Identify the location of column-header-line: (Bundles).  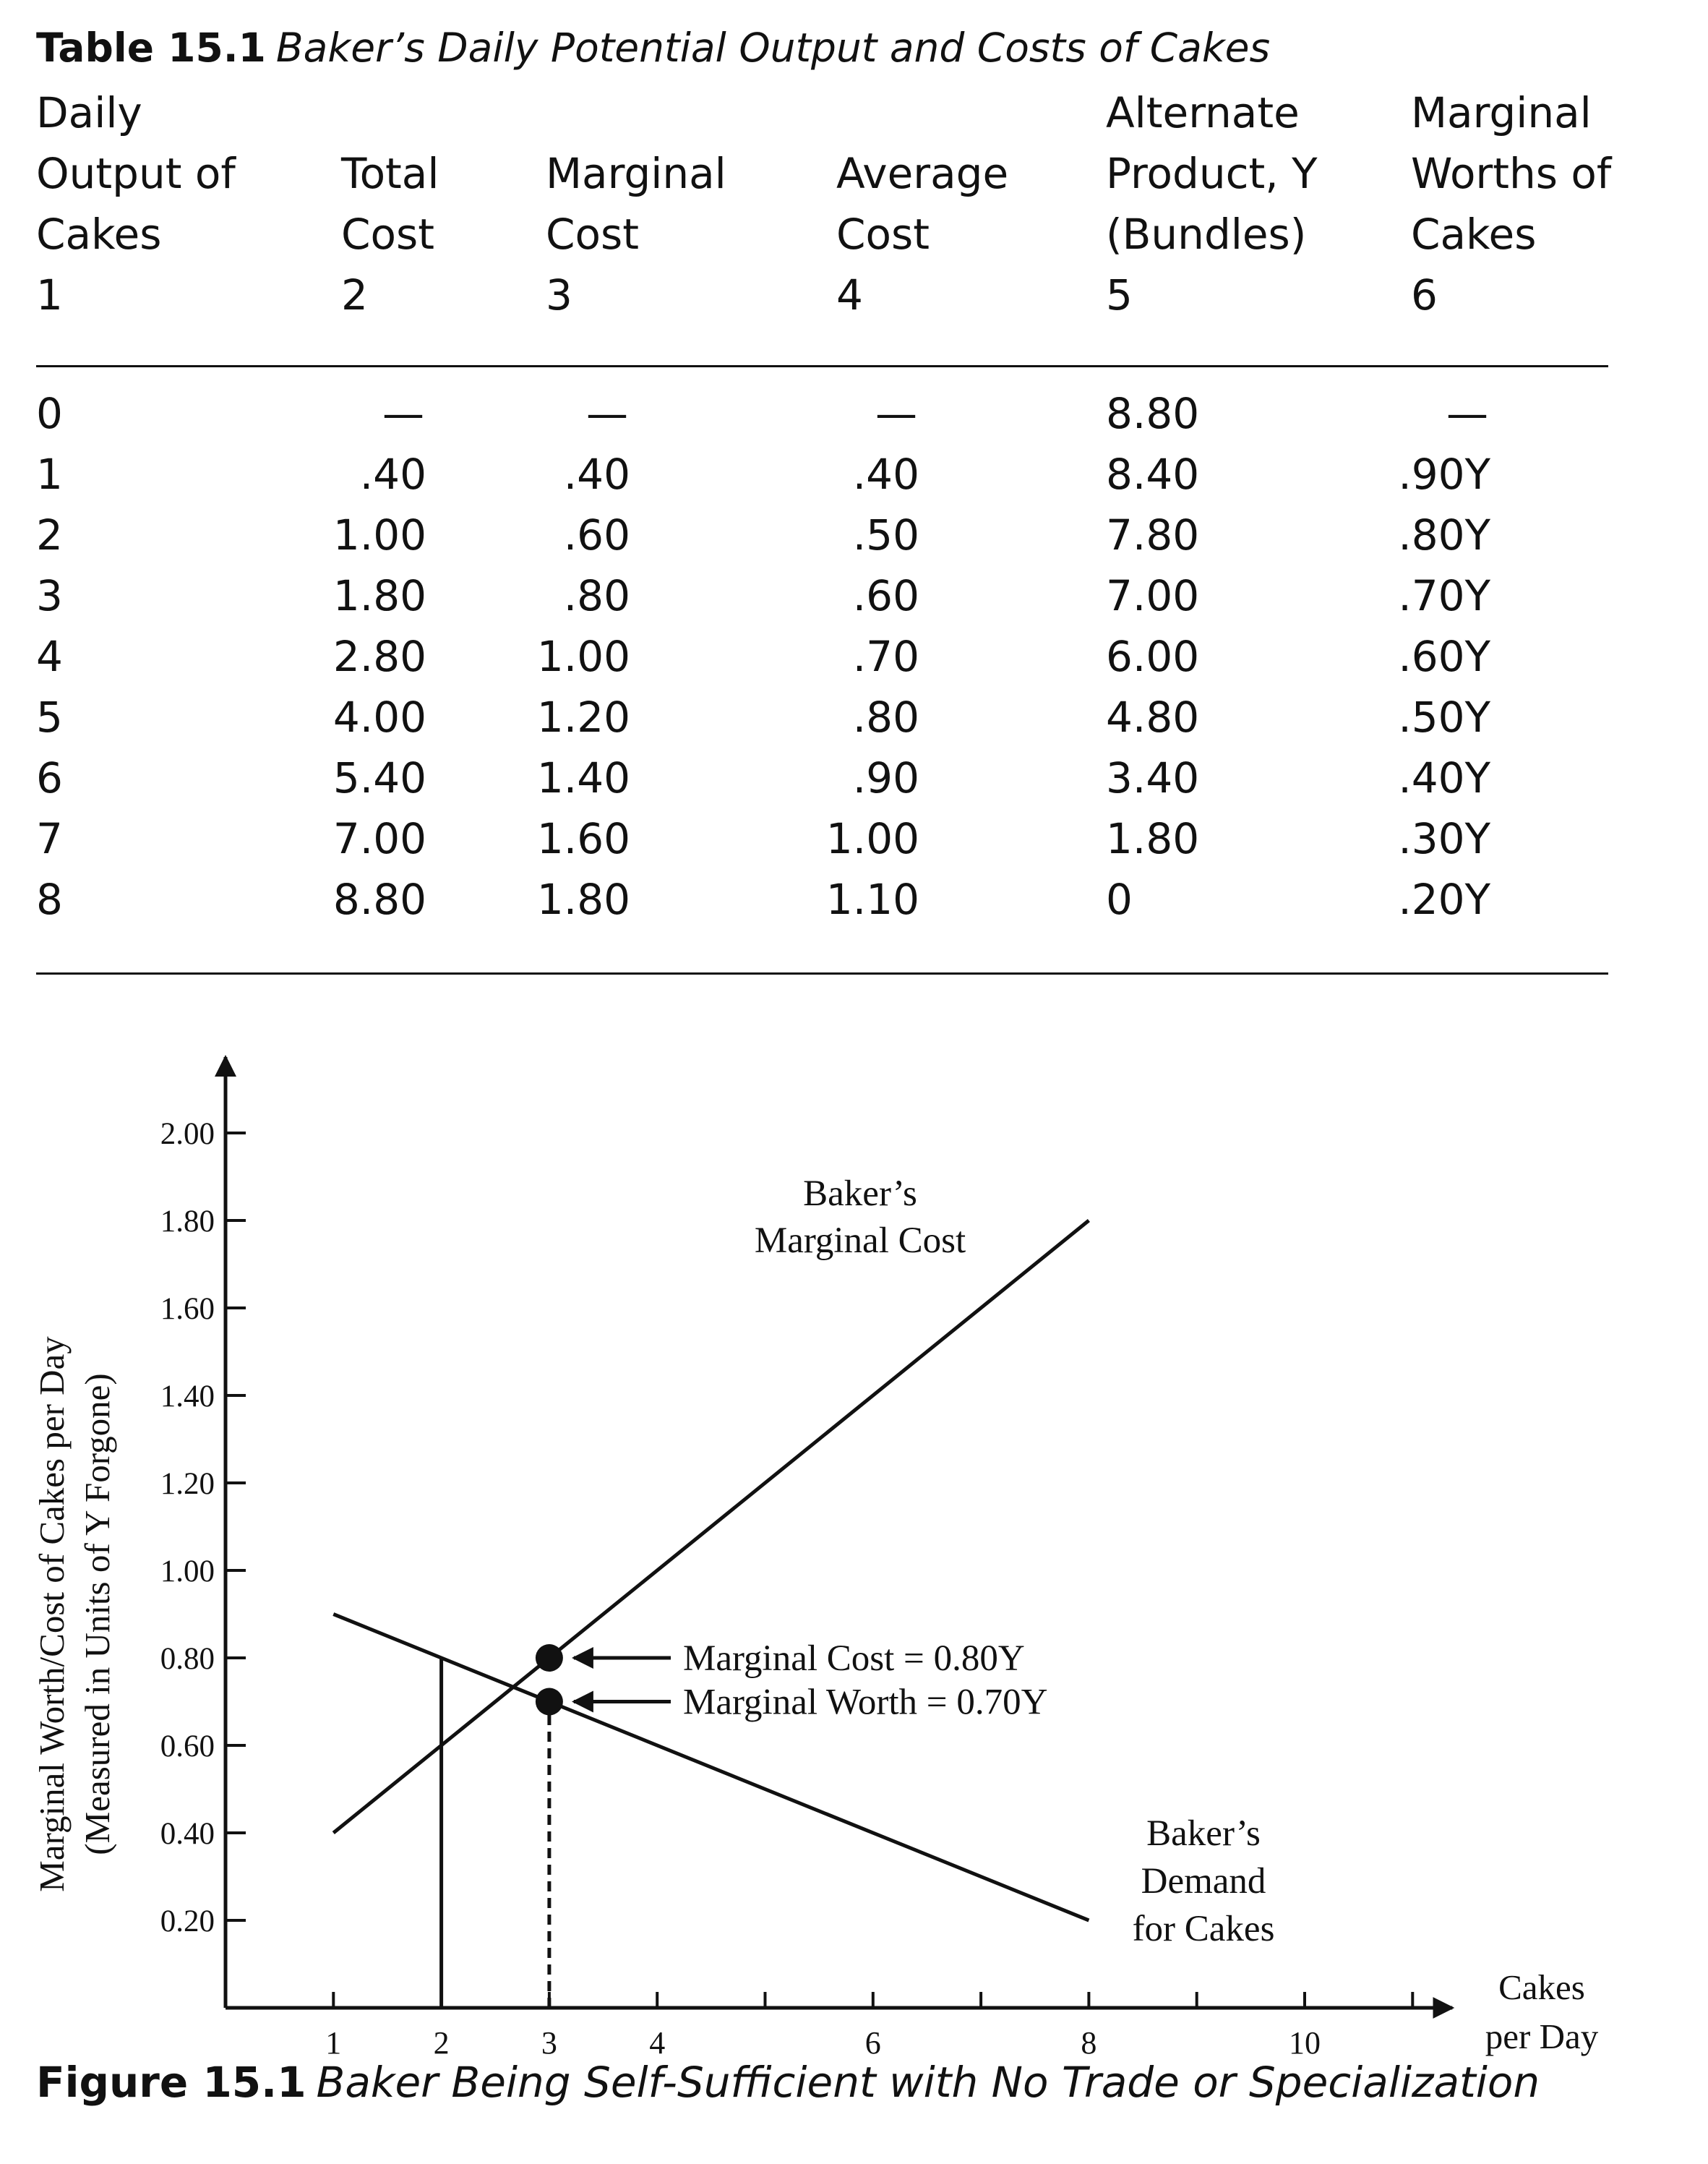
(1206, 234).